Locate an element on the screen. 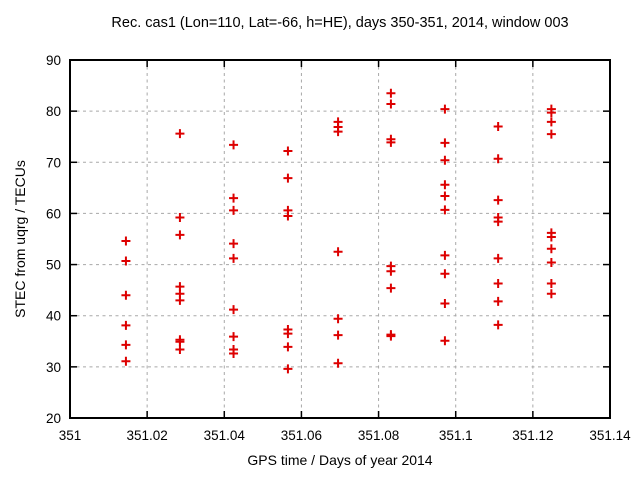 The image size is (640, 480). svg-text: 90 is located at coordinates (53, 60).